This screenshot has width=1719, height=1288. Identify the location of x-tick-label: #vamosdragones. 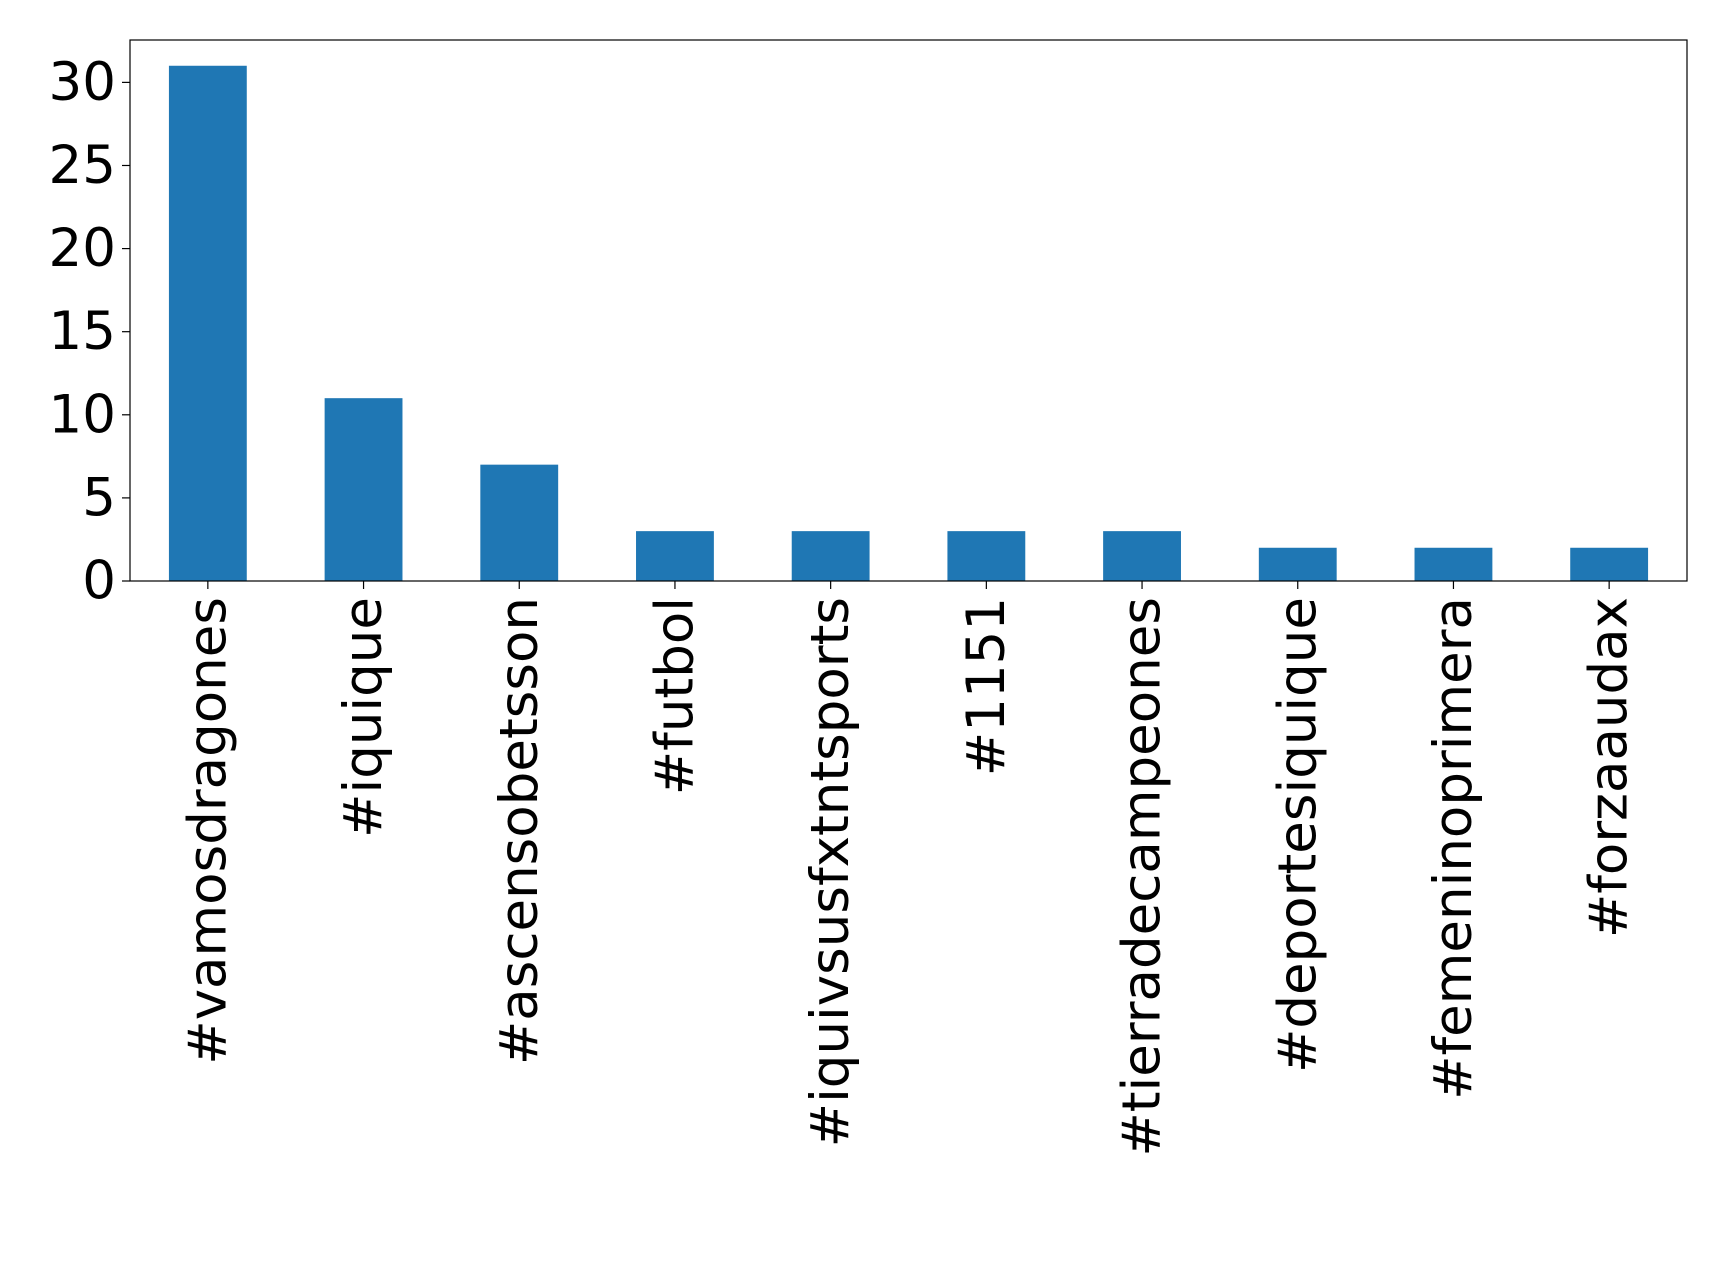
(207, 831).